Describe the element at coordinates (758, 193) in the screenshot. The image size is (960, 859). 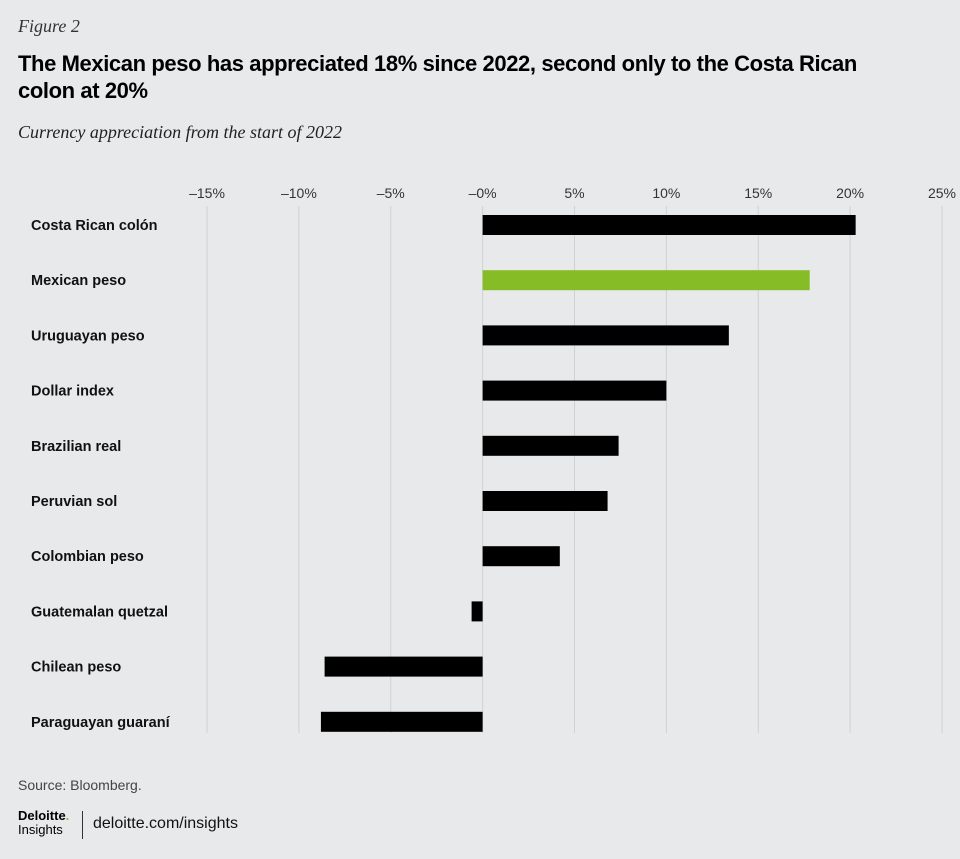
I see `x-tick-label: 15%` at that location.